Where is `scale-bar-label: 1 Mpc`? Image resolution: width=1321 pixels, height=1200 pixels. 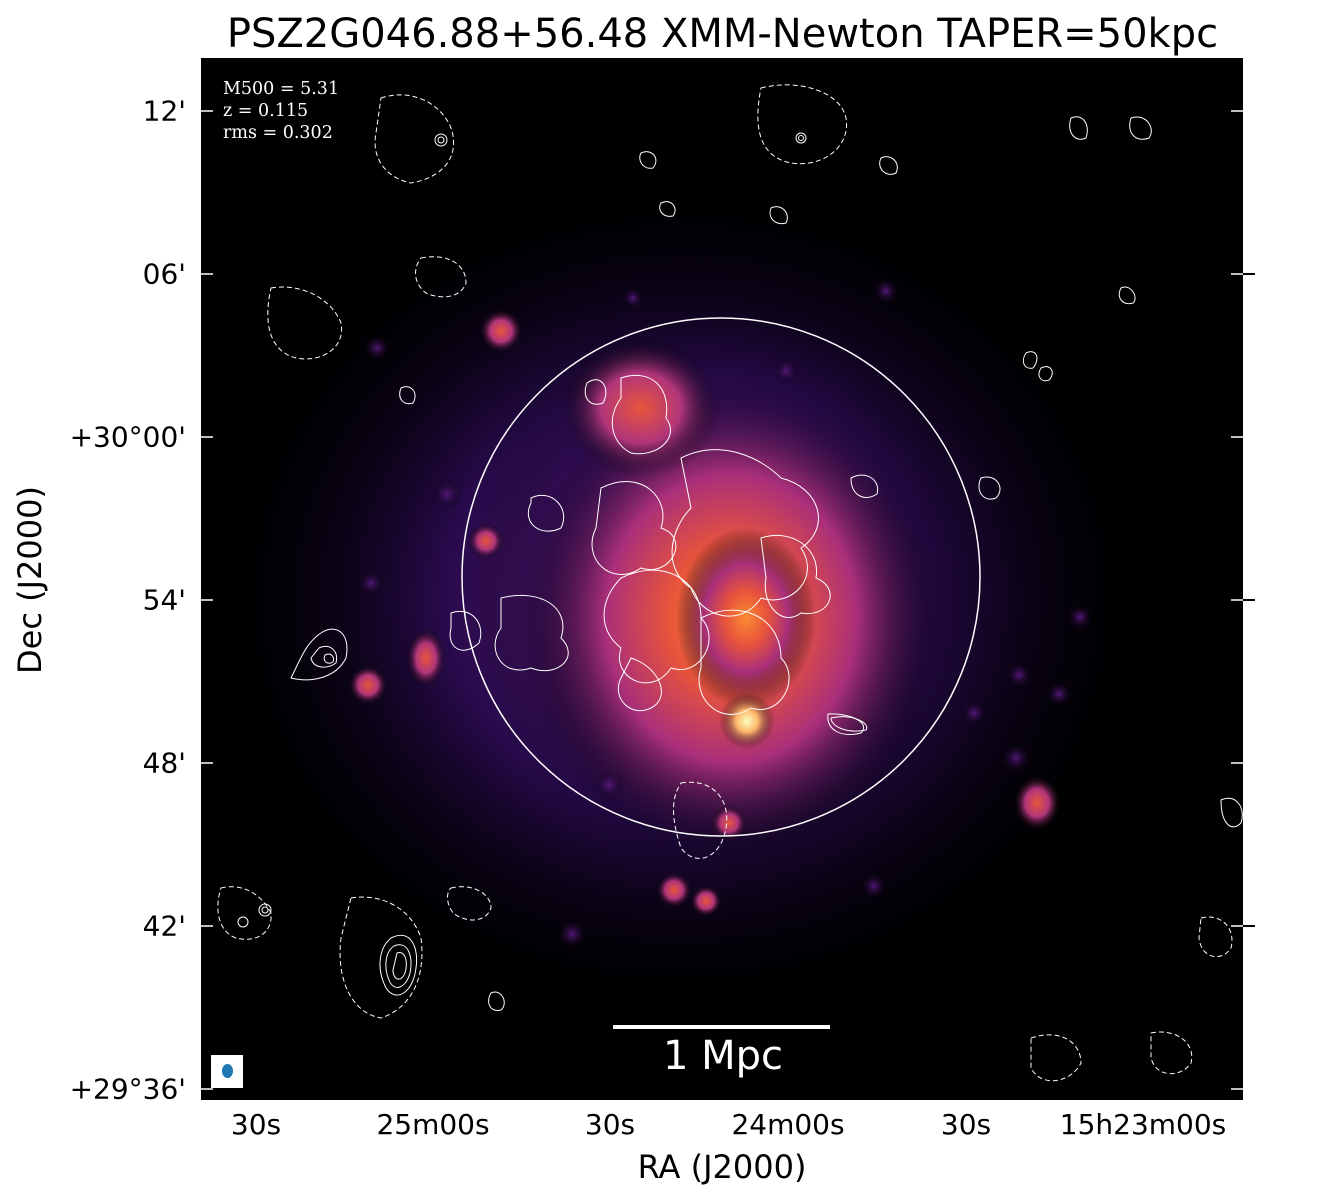 scale-bar-label: 1 Mpc is located at coordinates (723, 1056).